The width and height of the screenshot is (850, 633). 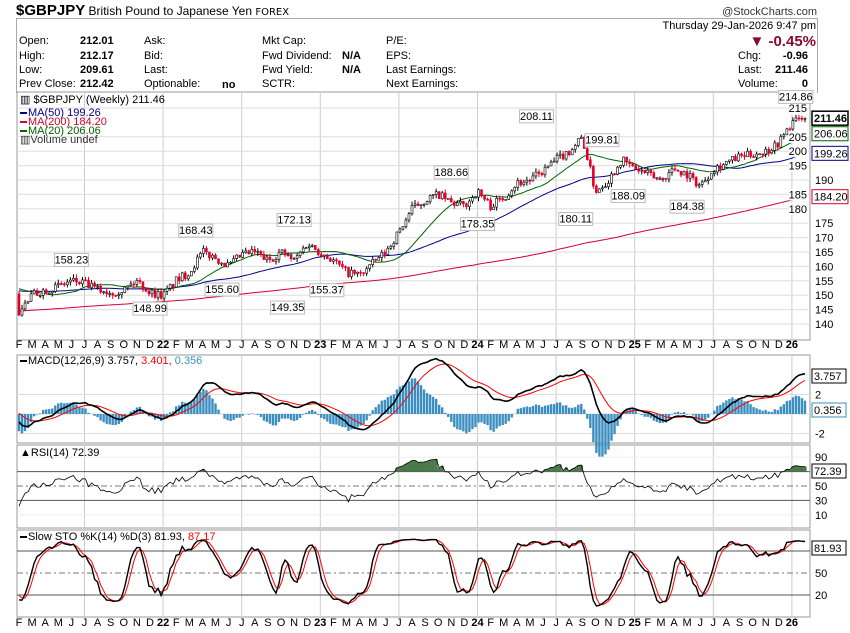 I want to click on ma50-legend: MA(50) 199.26, so click(x=64, y=113).